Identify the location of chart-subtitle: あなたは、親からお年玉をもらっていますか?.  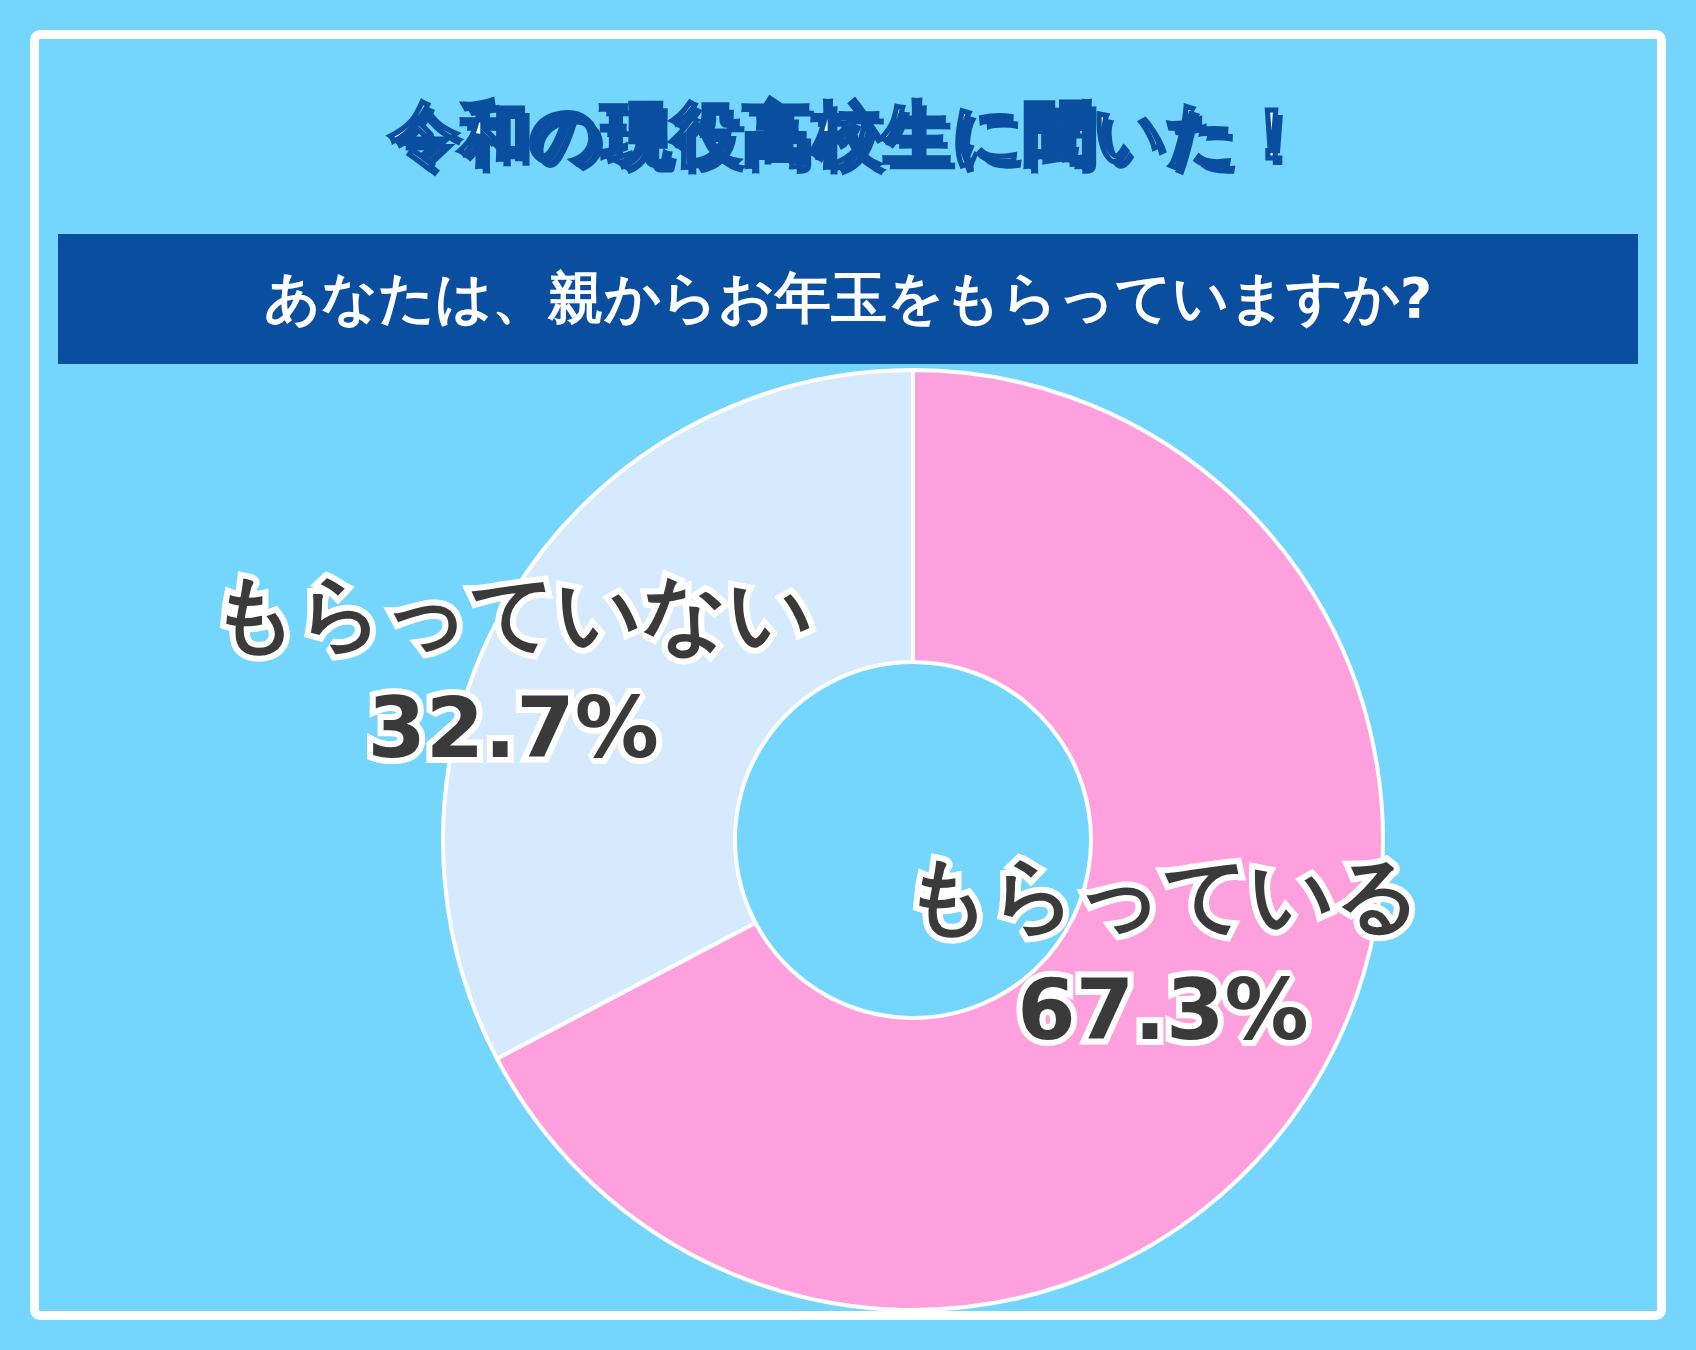
(848, 299).